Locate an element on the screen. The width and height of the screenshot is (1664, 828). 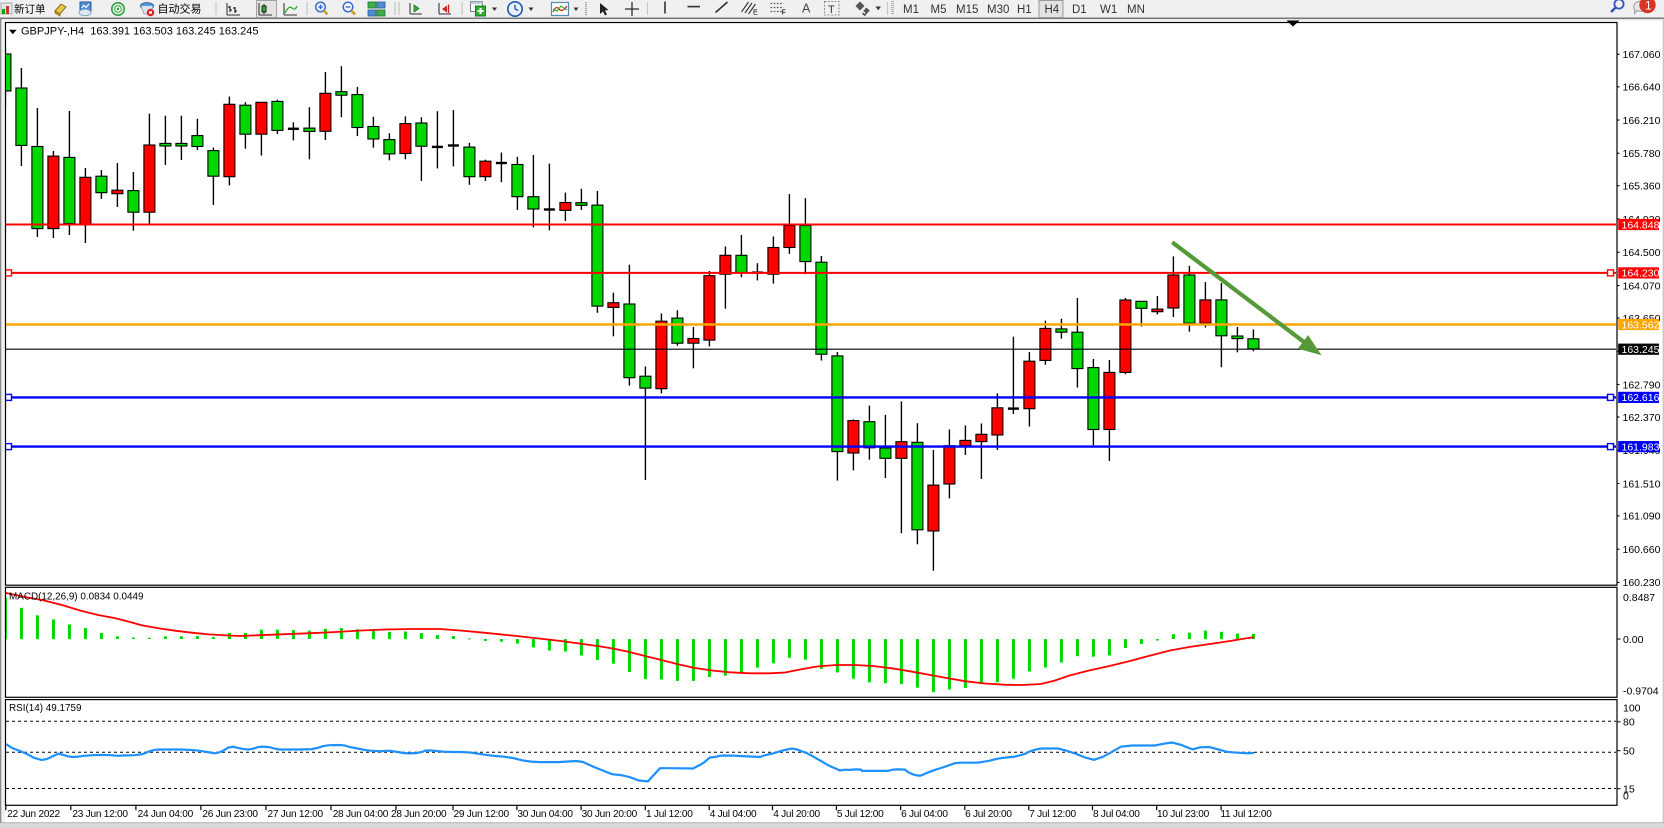
svg-text: 4 Jul 04:00 is located at coordinates (733, 814).